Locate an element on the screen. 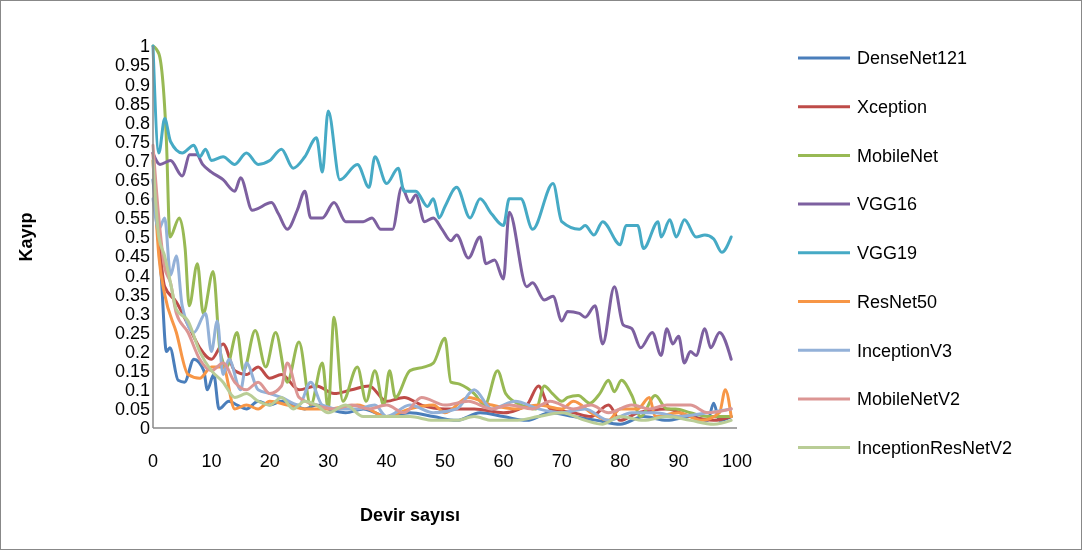  legend-label: MobileNet is located at coordinates (898, 155).